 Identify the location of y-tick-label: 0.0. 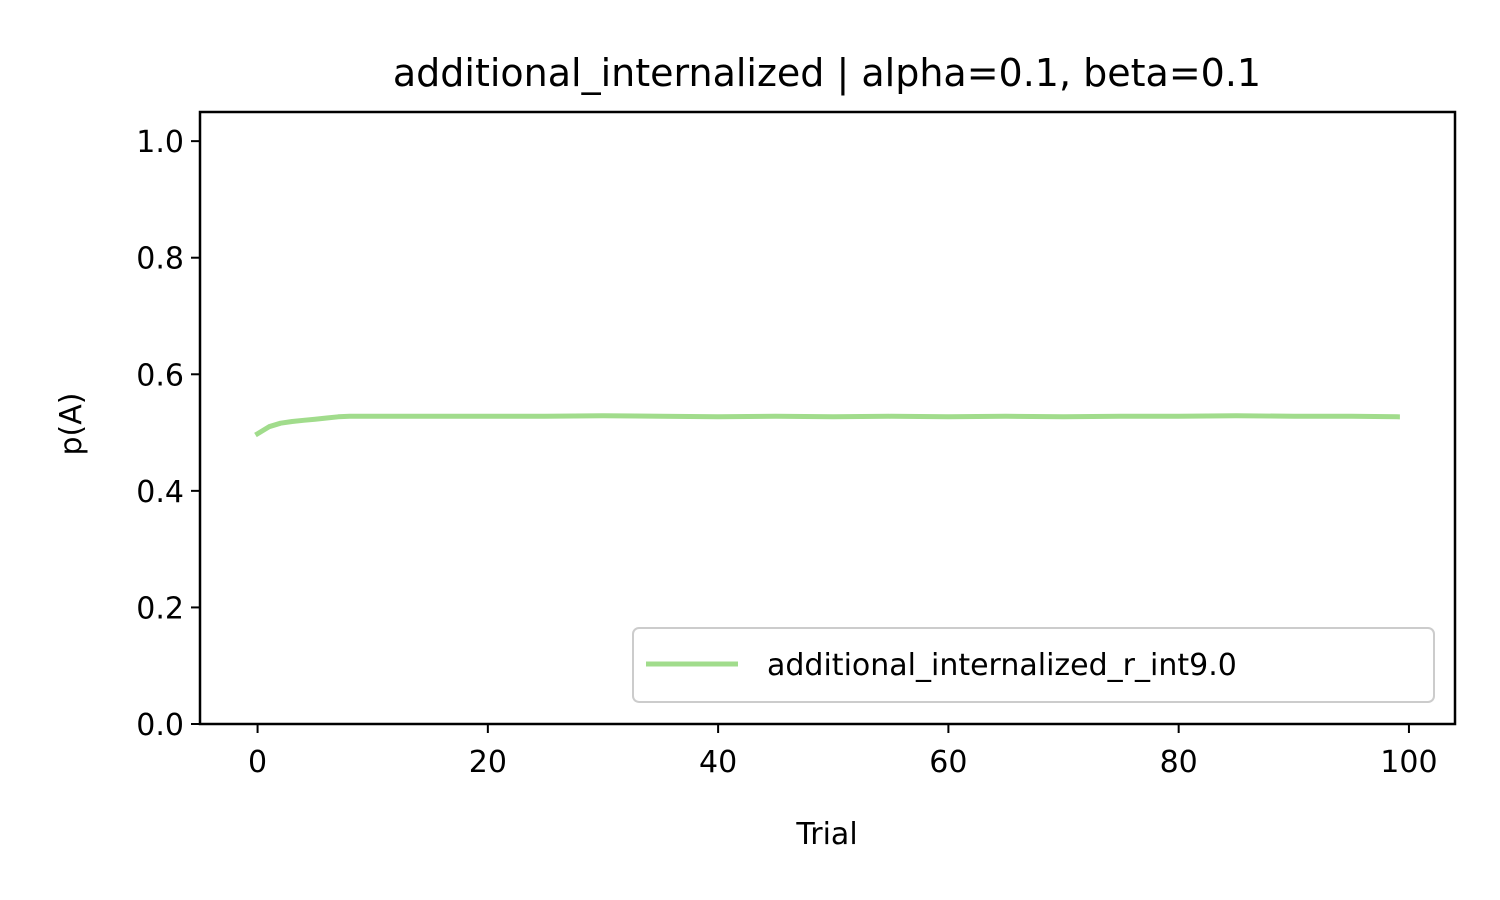
(160, 725).